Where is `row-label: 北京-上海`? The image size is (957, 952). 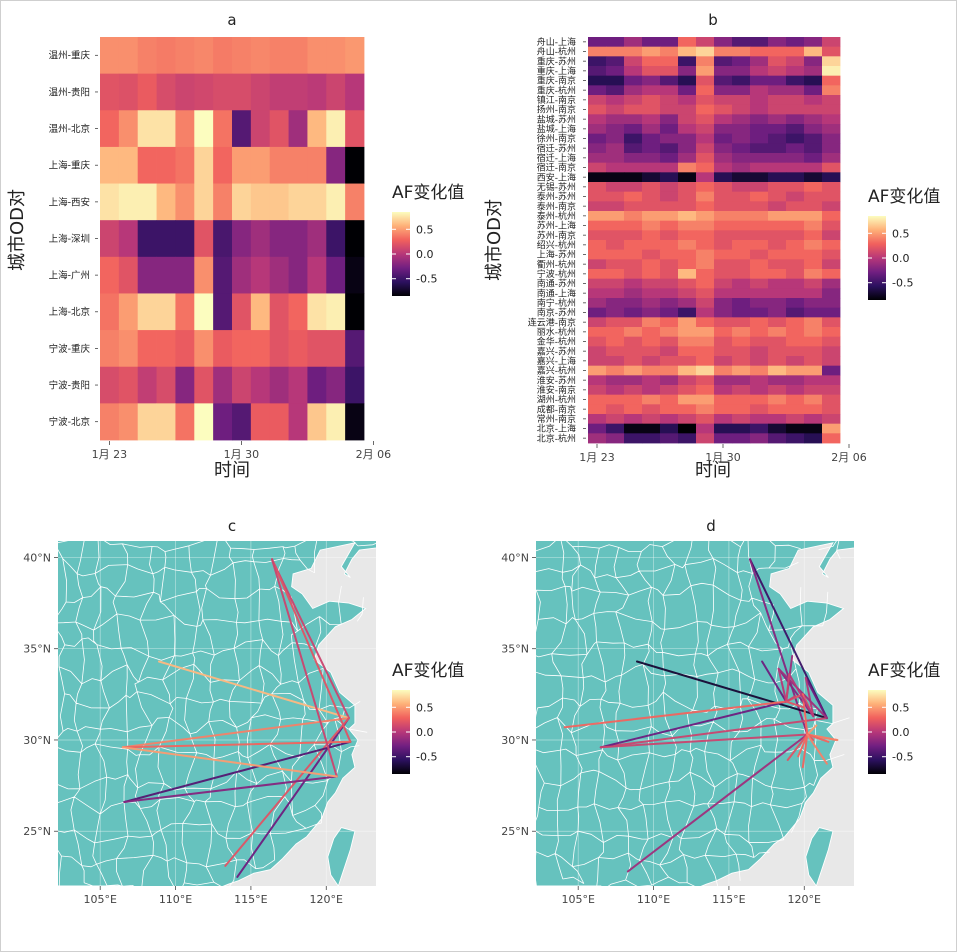 row-label: 北京-上海 is located at coordinates (556, 429).